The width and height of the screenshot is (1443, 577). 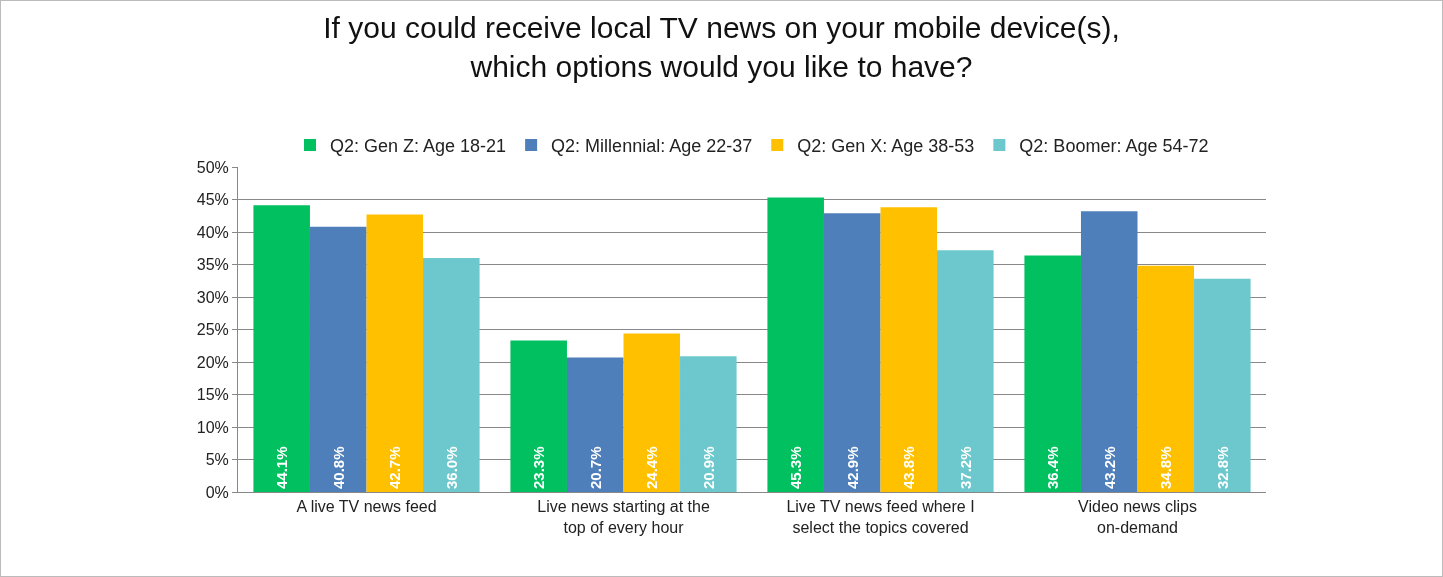 I want to click on x-tick-label: A live TV news feed, so click(x=366, y=507).